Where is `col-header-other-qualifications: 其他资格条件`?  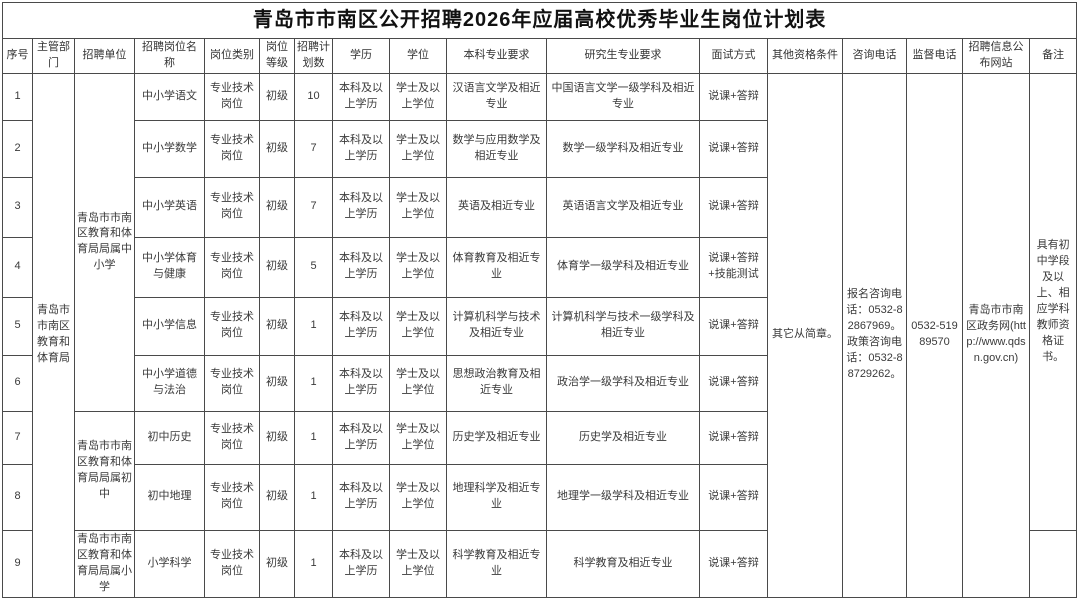
col-header-other-qualifications: 其他资格条件 is located at coordinates (805, 56).